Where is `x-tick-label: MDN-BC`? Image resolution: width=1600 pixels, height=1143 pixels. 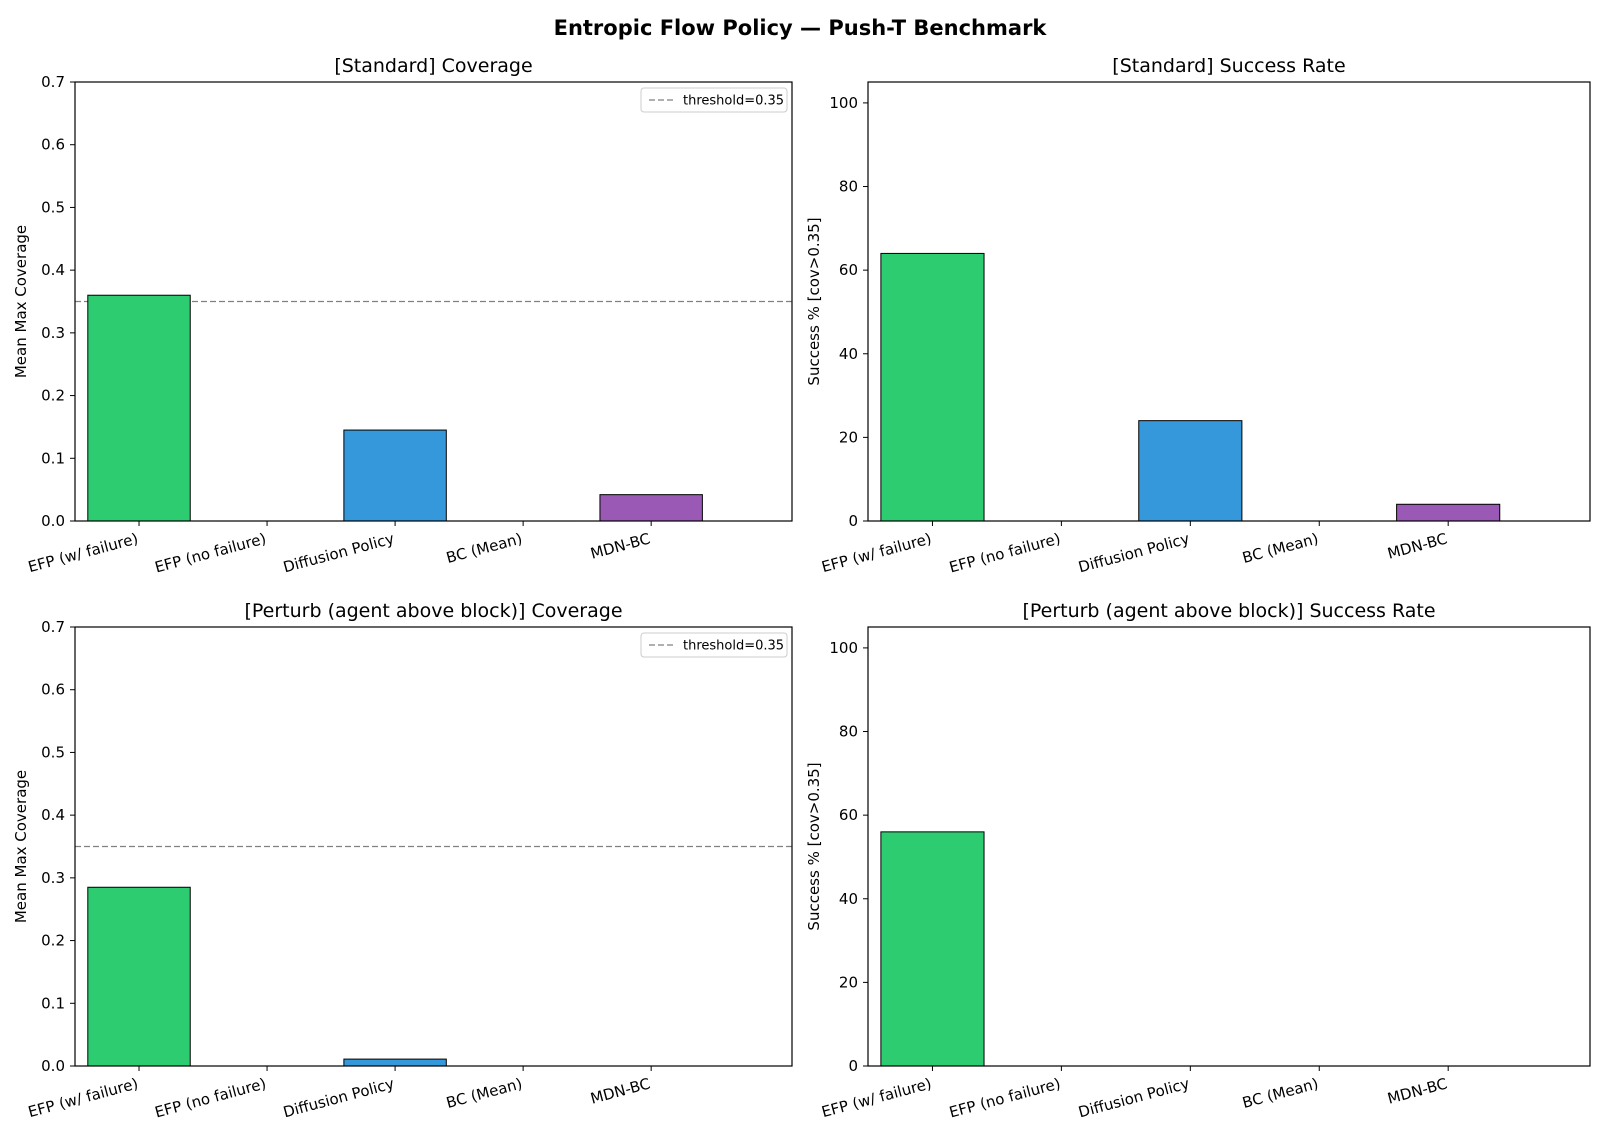
x-tick-label: MDN-BC is located at coordinates (1418, 1090).